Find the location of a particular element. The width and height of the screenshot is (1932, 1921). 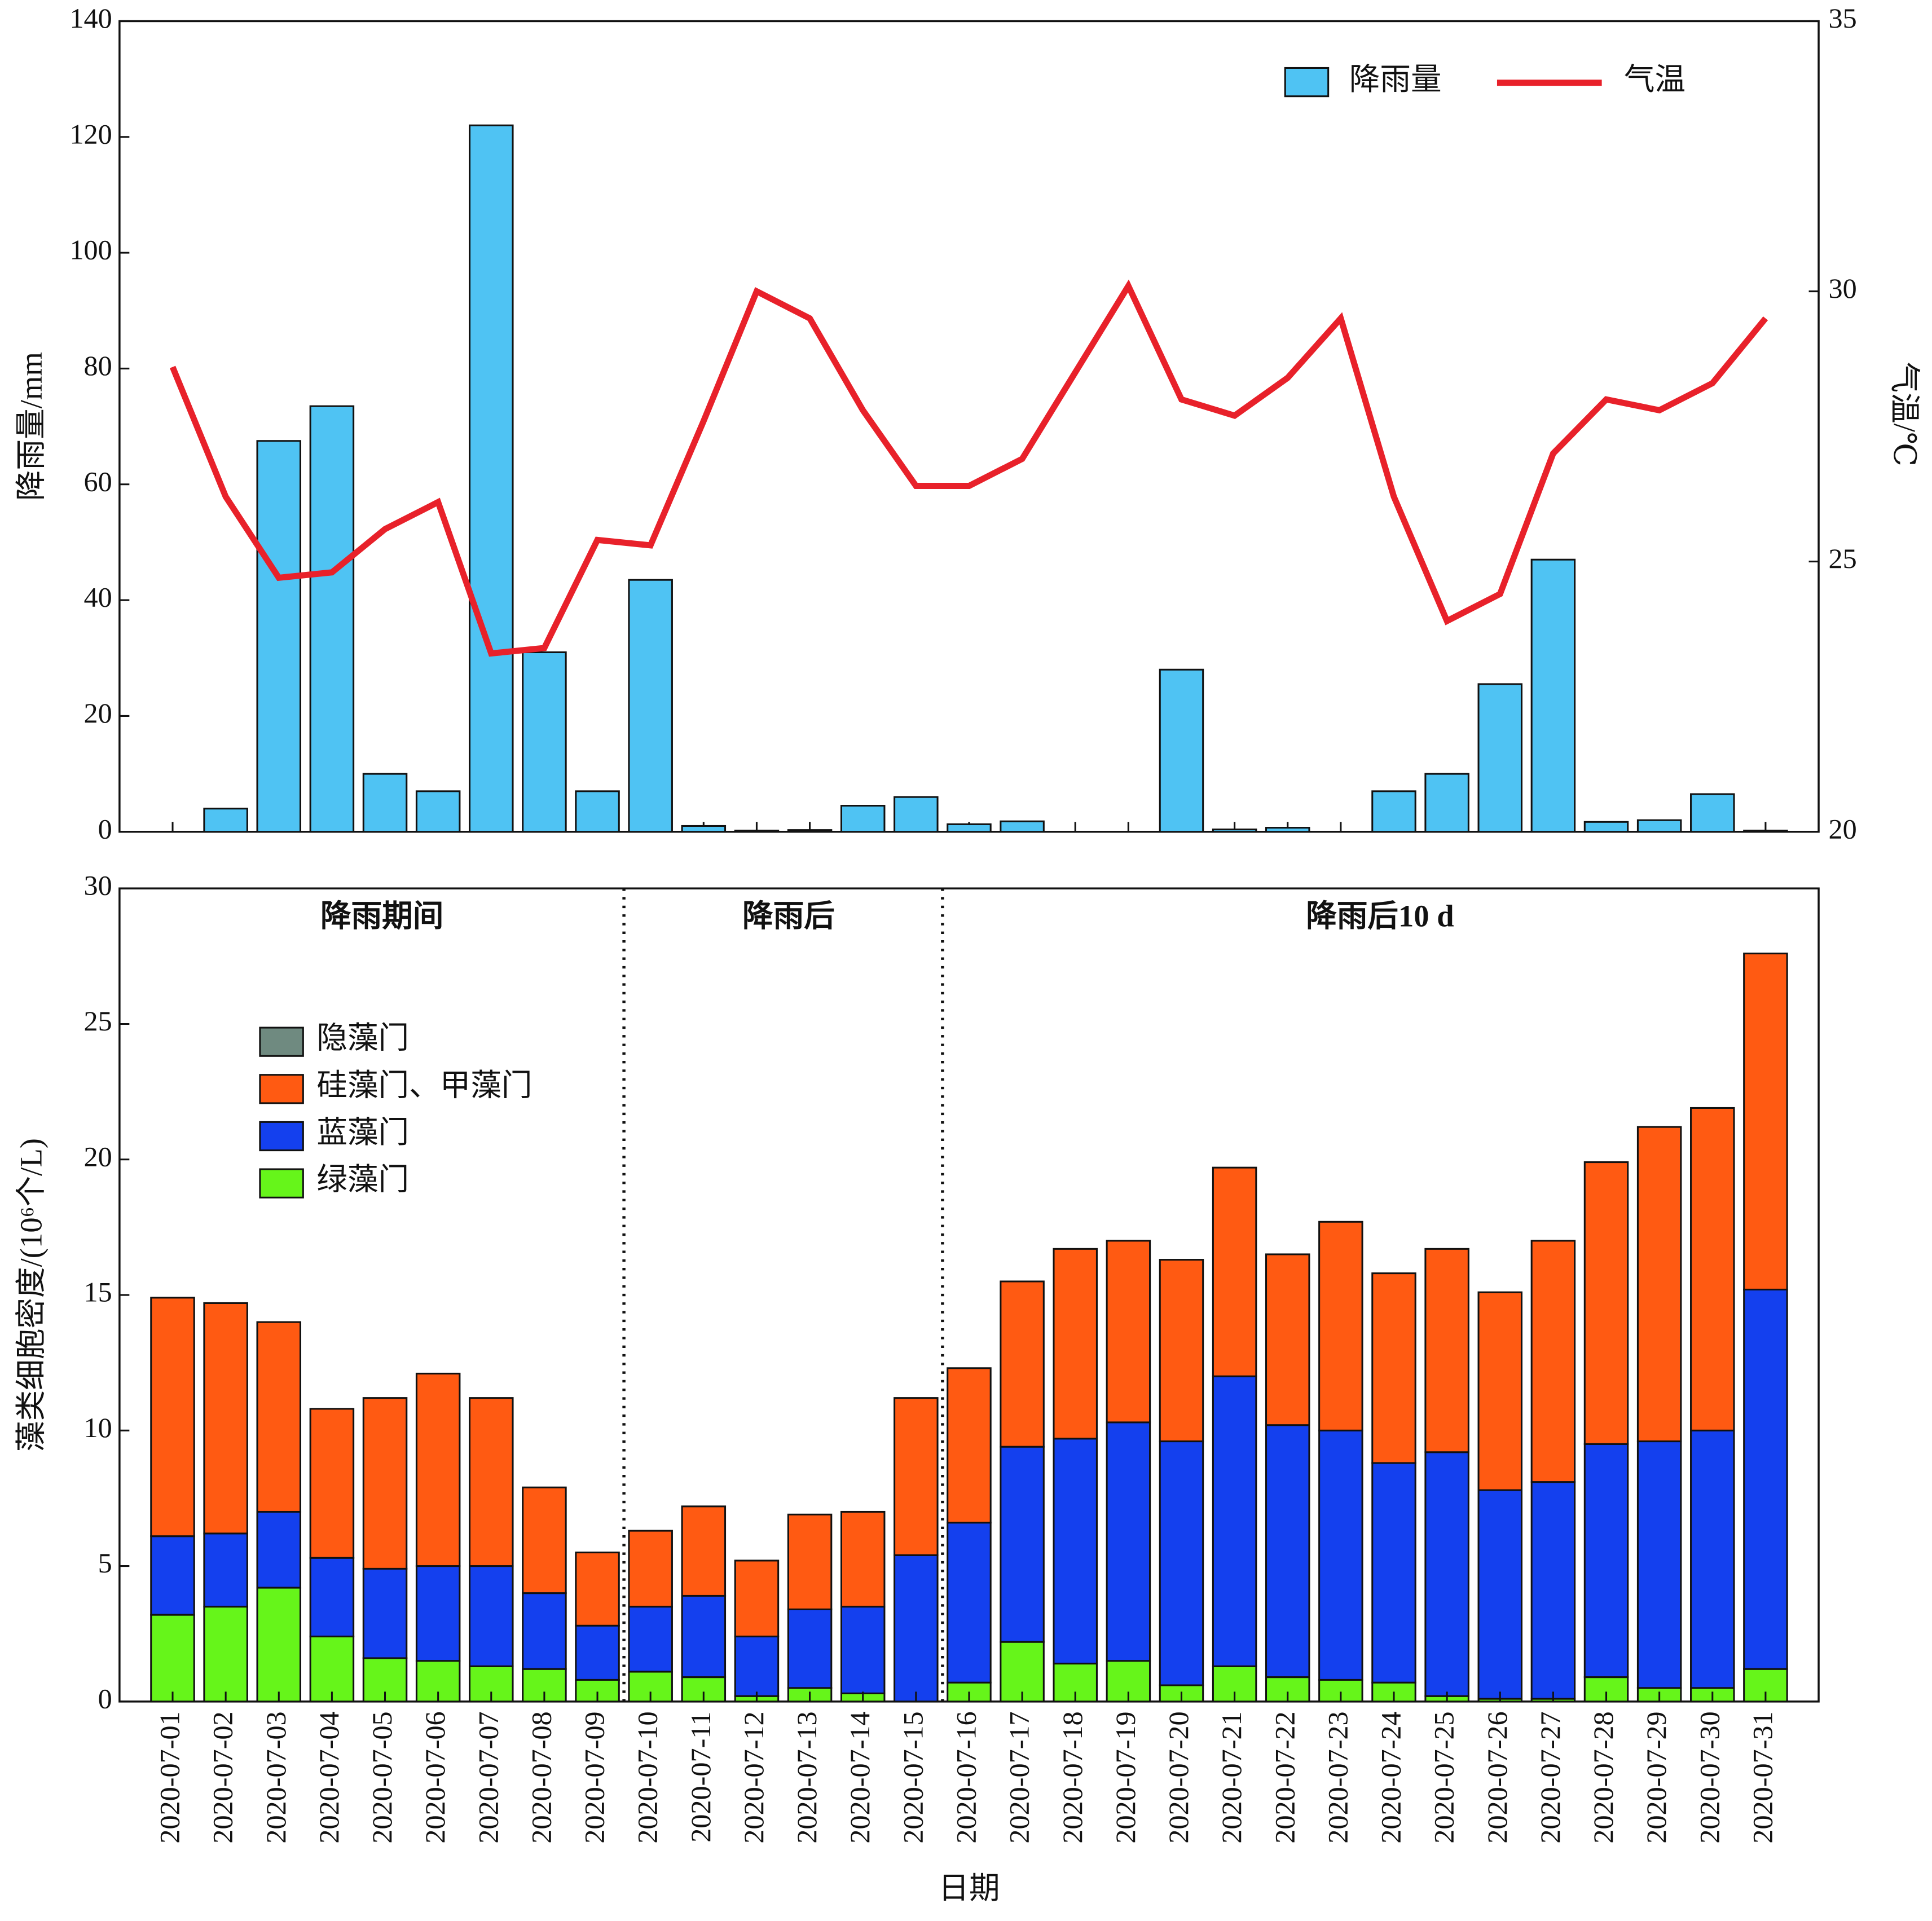

x-tick-label: 2020-07-13 is located at coordinates (806, 1777).